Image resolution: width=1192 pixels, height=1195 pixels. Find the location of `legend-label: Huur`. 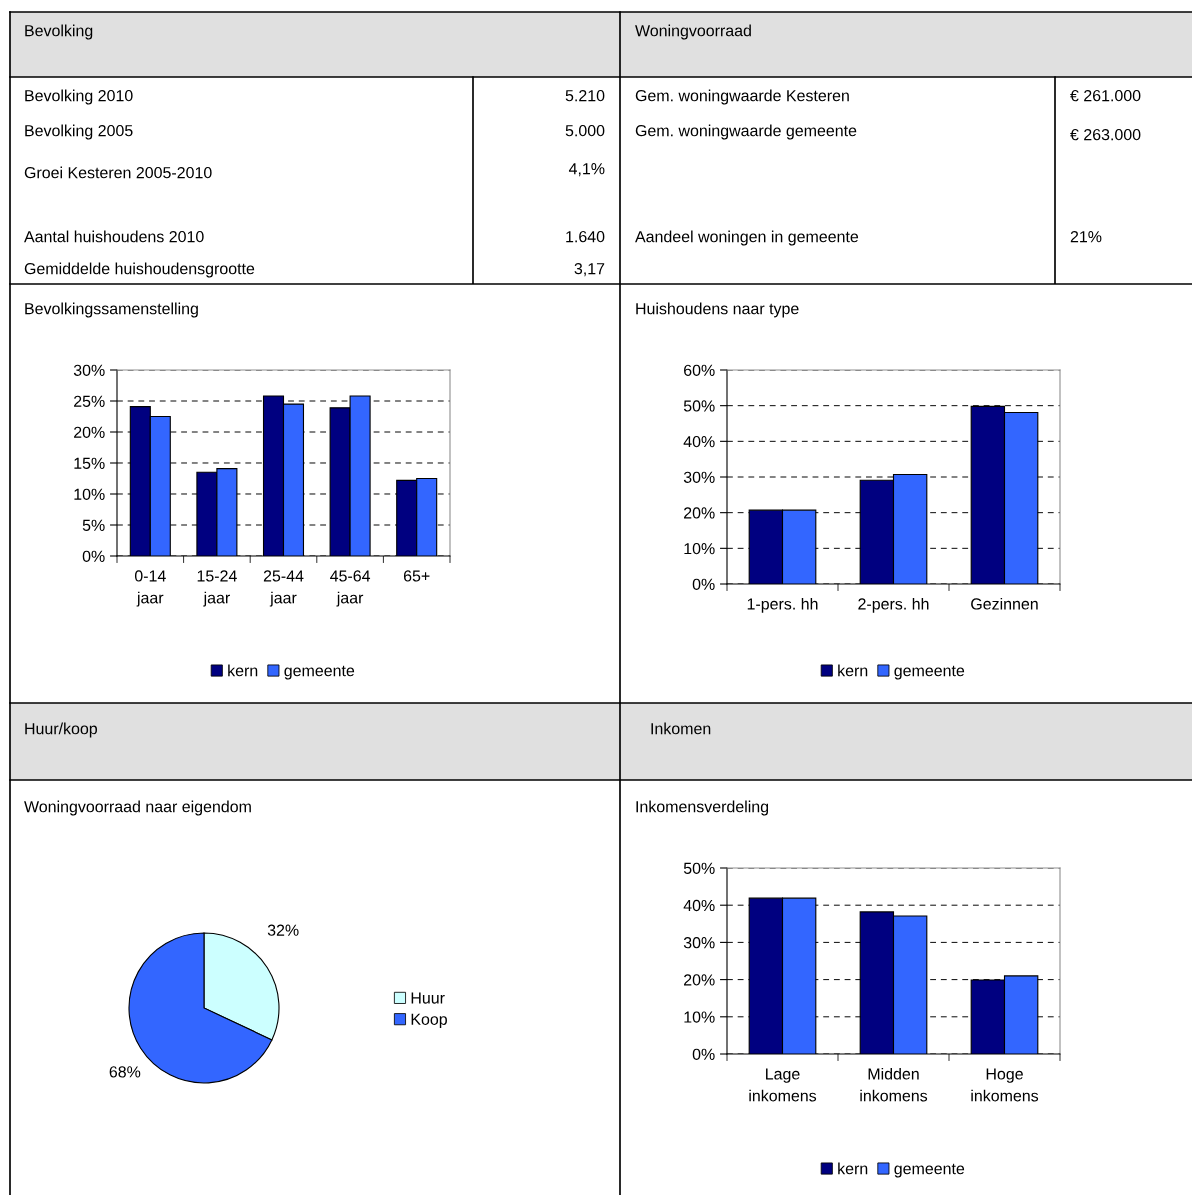

legend-label: Huur is located at coordinates (428, 998).